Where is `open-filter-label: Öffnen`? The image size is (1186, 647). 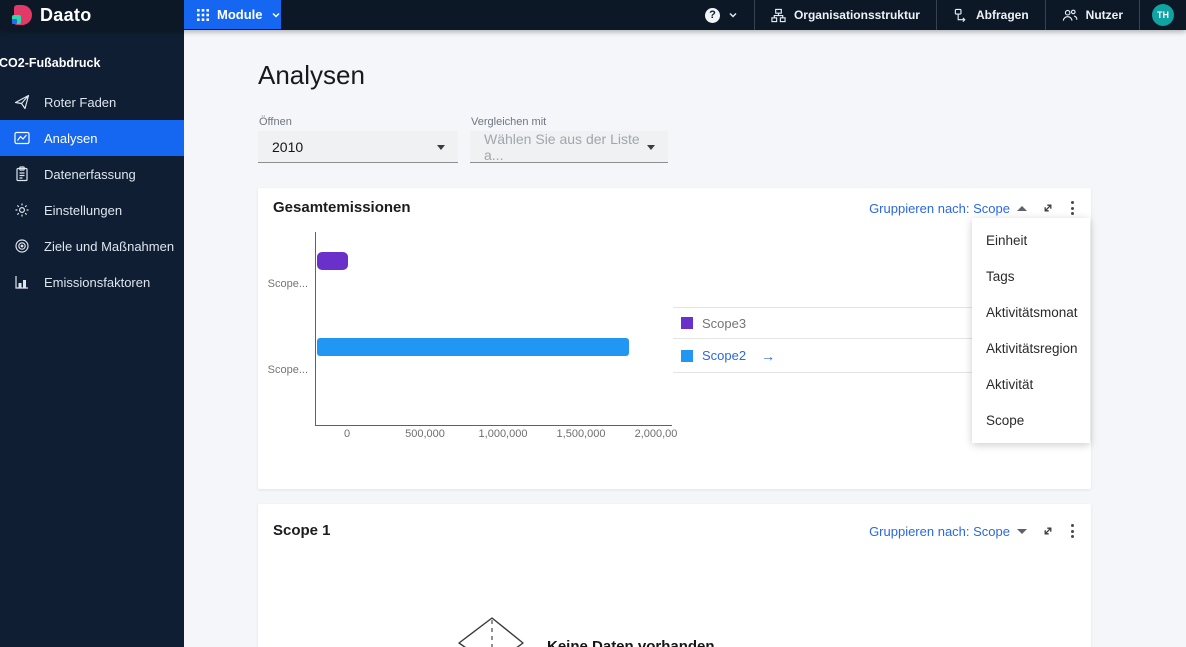
open-filter-label: Öffnen is located at coordinates (275, 122).